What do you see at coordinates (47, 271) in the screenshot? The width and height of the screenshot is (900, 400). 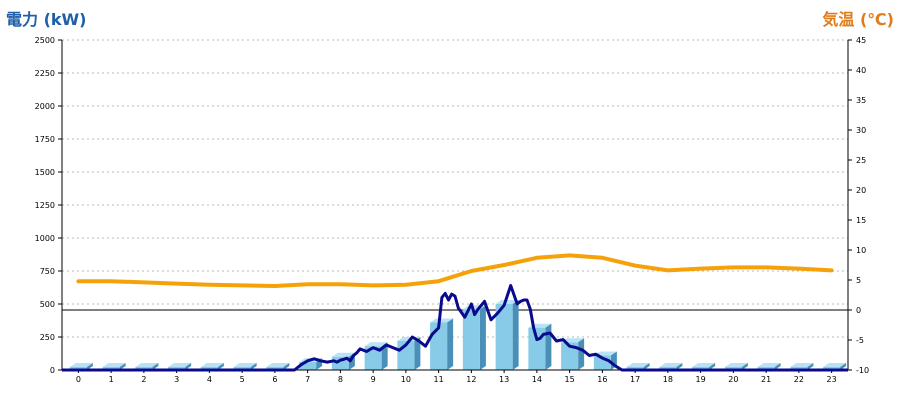 I see `y-tick-label: 750` at bounding box center [47, 271].